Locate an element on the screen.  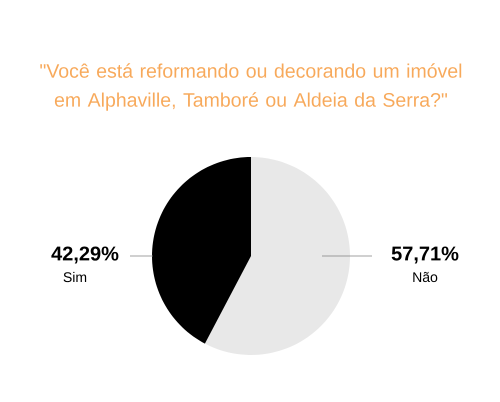
data-label: 42,29% is located at coordinates (84, 255).